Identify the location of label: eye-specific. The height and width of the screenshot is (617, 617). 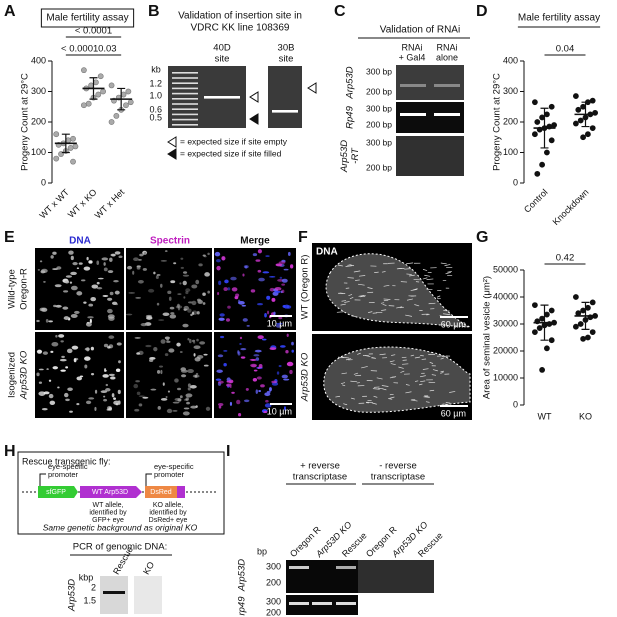
(68, 466).